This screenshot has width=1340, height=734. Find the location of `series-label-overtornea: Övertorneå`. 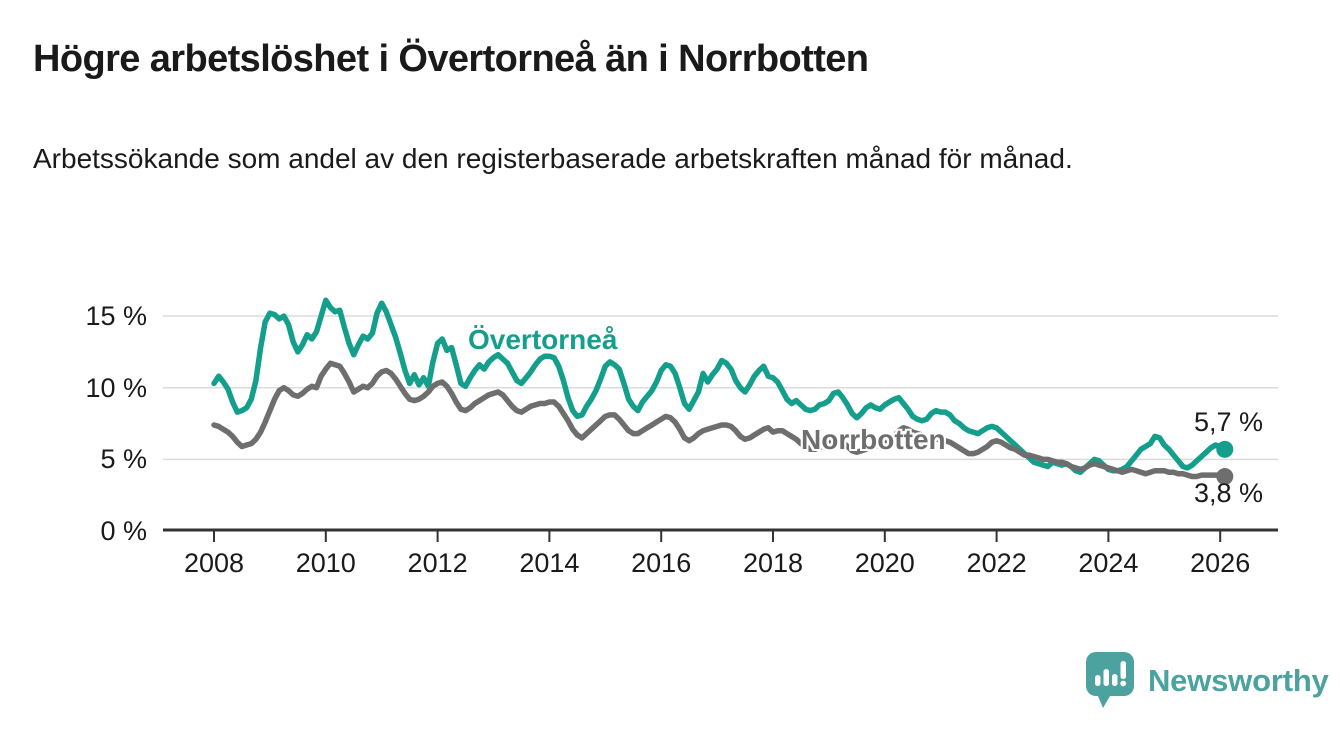

series-label-overtornea: Övertorneå is located at coordinates (543, 339).